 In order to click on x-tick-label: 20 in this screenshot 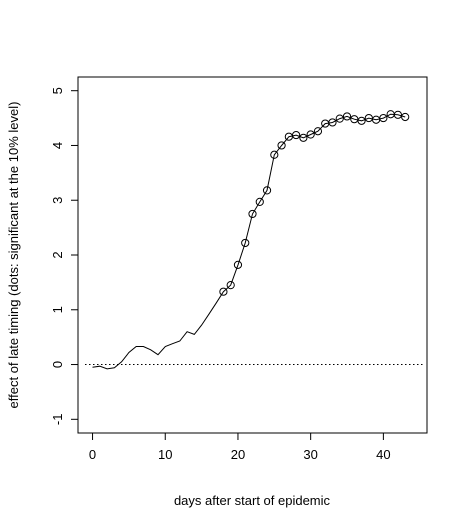, I will do `click(238, 454)`.